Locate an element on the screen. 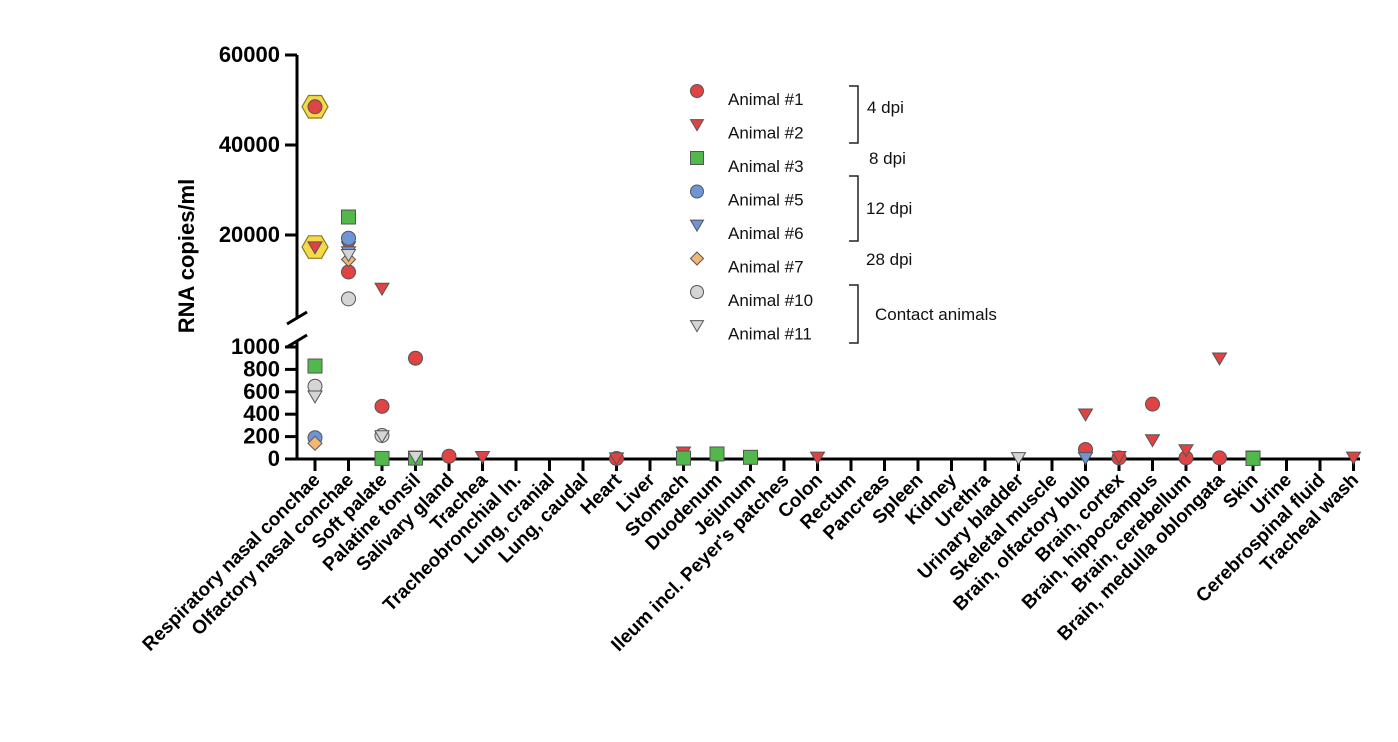 This screenshot has width=1398, height=742. legend-group-label: 12 dpi is located at coordinates (889, 208).